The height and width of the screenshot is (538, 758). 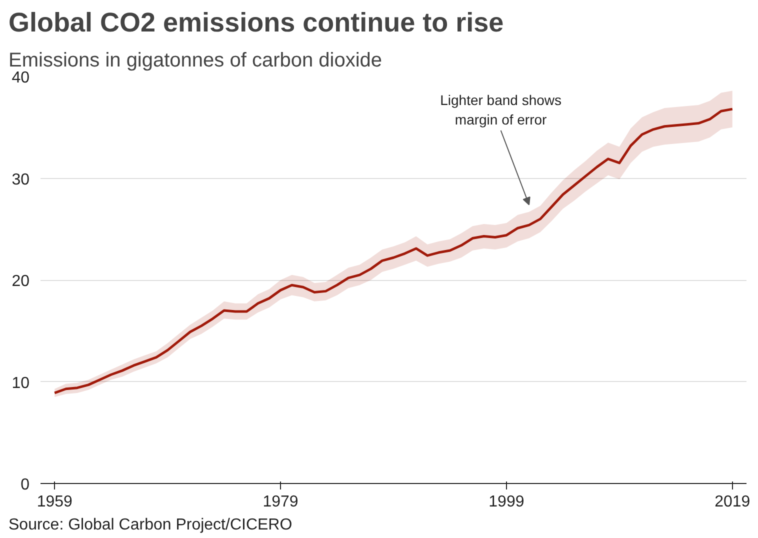 I want to click on y-tick-label: 0, so click(x=25, y=485).